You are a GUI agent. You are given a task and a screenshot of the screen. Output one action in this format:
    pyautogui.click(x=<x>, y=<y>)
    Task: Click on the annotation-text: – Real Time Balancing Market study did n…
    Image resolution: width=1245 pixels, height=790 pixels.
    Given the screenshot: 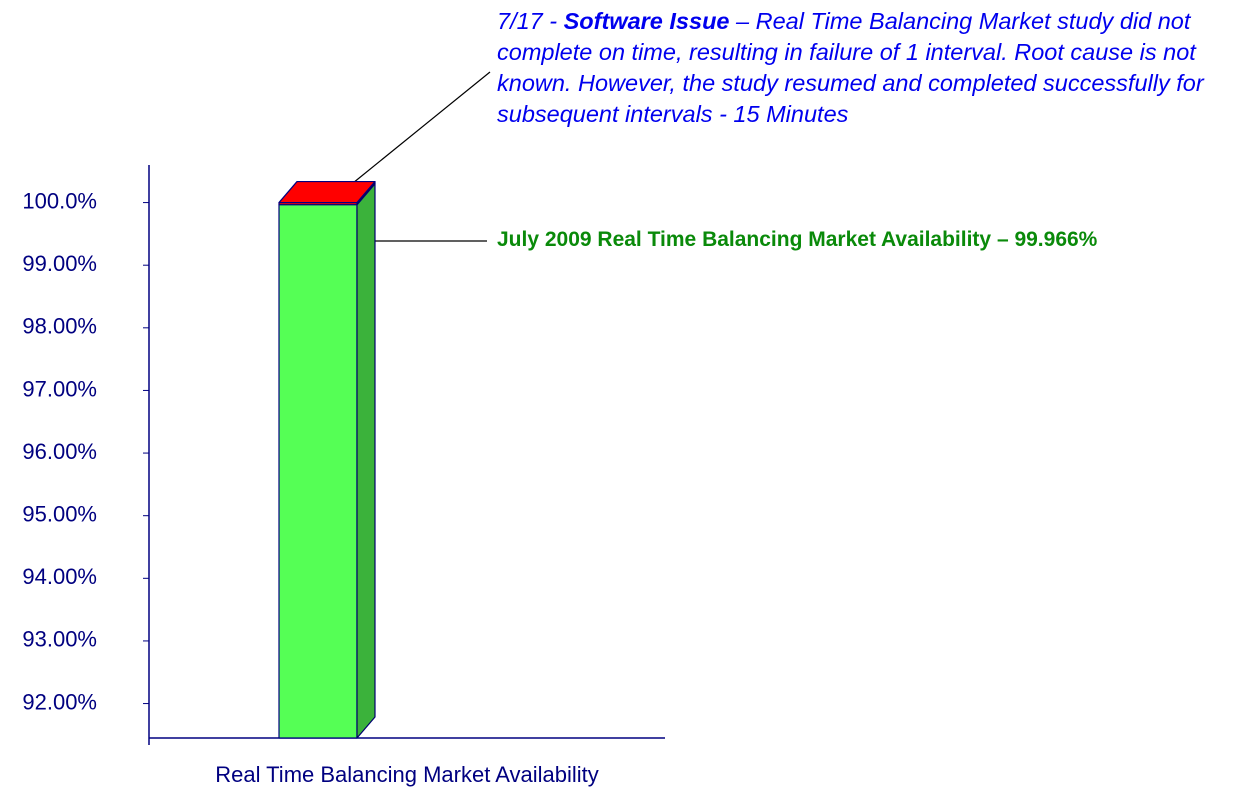 What is the action you would take?
    pyautogui.click(x=850, y=67)
    